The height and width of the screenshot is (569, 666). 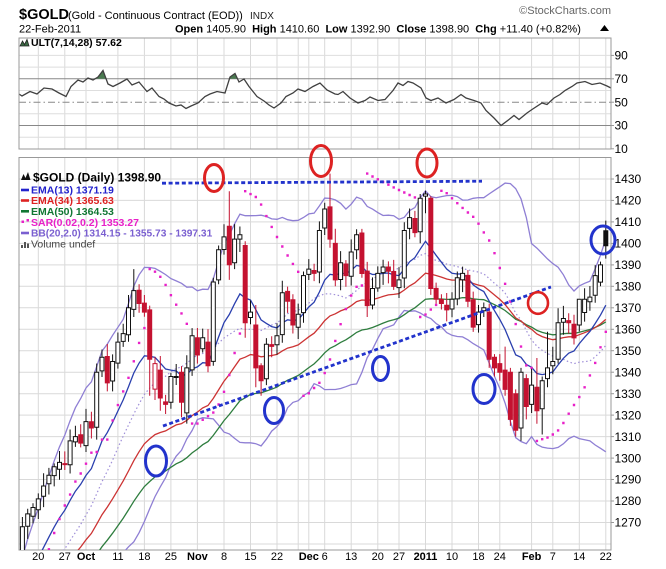 What do you see at coordinates (628, 201) in the screenshot?
I see `svg-text: 1420` at bounding box center [628, 201].